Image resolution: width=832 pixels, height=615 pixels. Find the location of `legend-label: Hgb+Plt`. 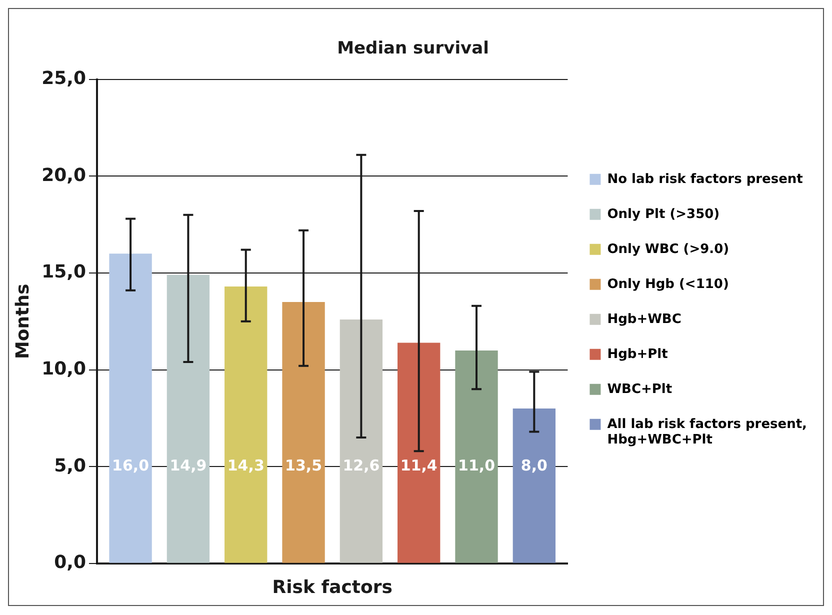

legend-label: Hgb+Plt is located at coordinates (637, 354).